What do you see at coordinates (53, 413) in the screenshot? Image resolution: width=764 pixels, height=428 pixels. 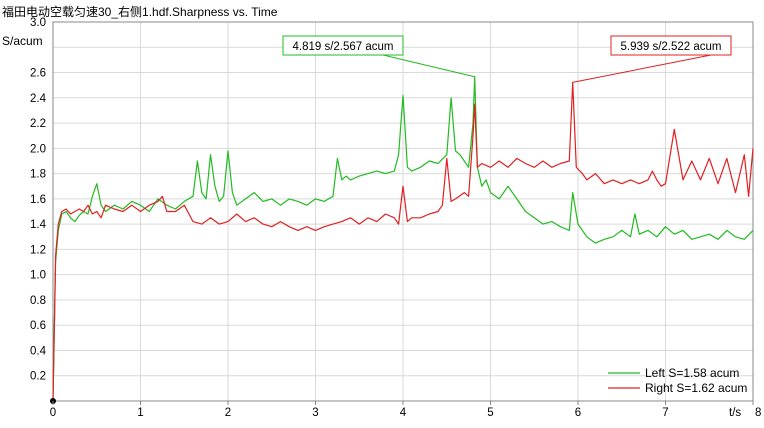 I see `x-tick-label: 0` at bounding box center [53, 413].